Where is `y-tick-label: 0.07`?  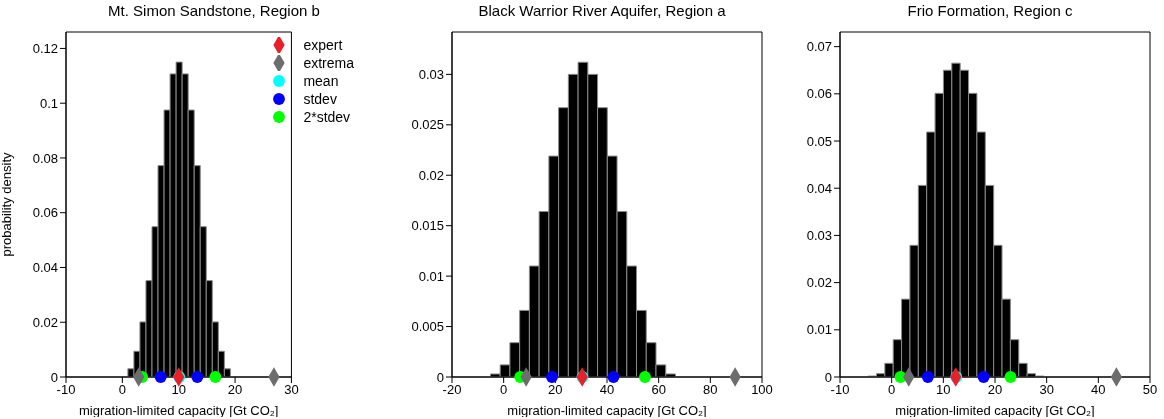
y-tick-label: 0.07 is located at coordinates (819, 47).